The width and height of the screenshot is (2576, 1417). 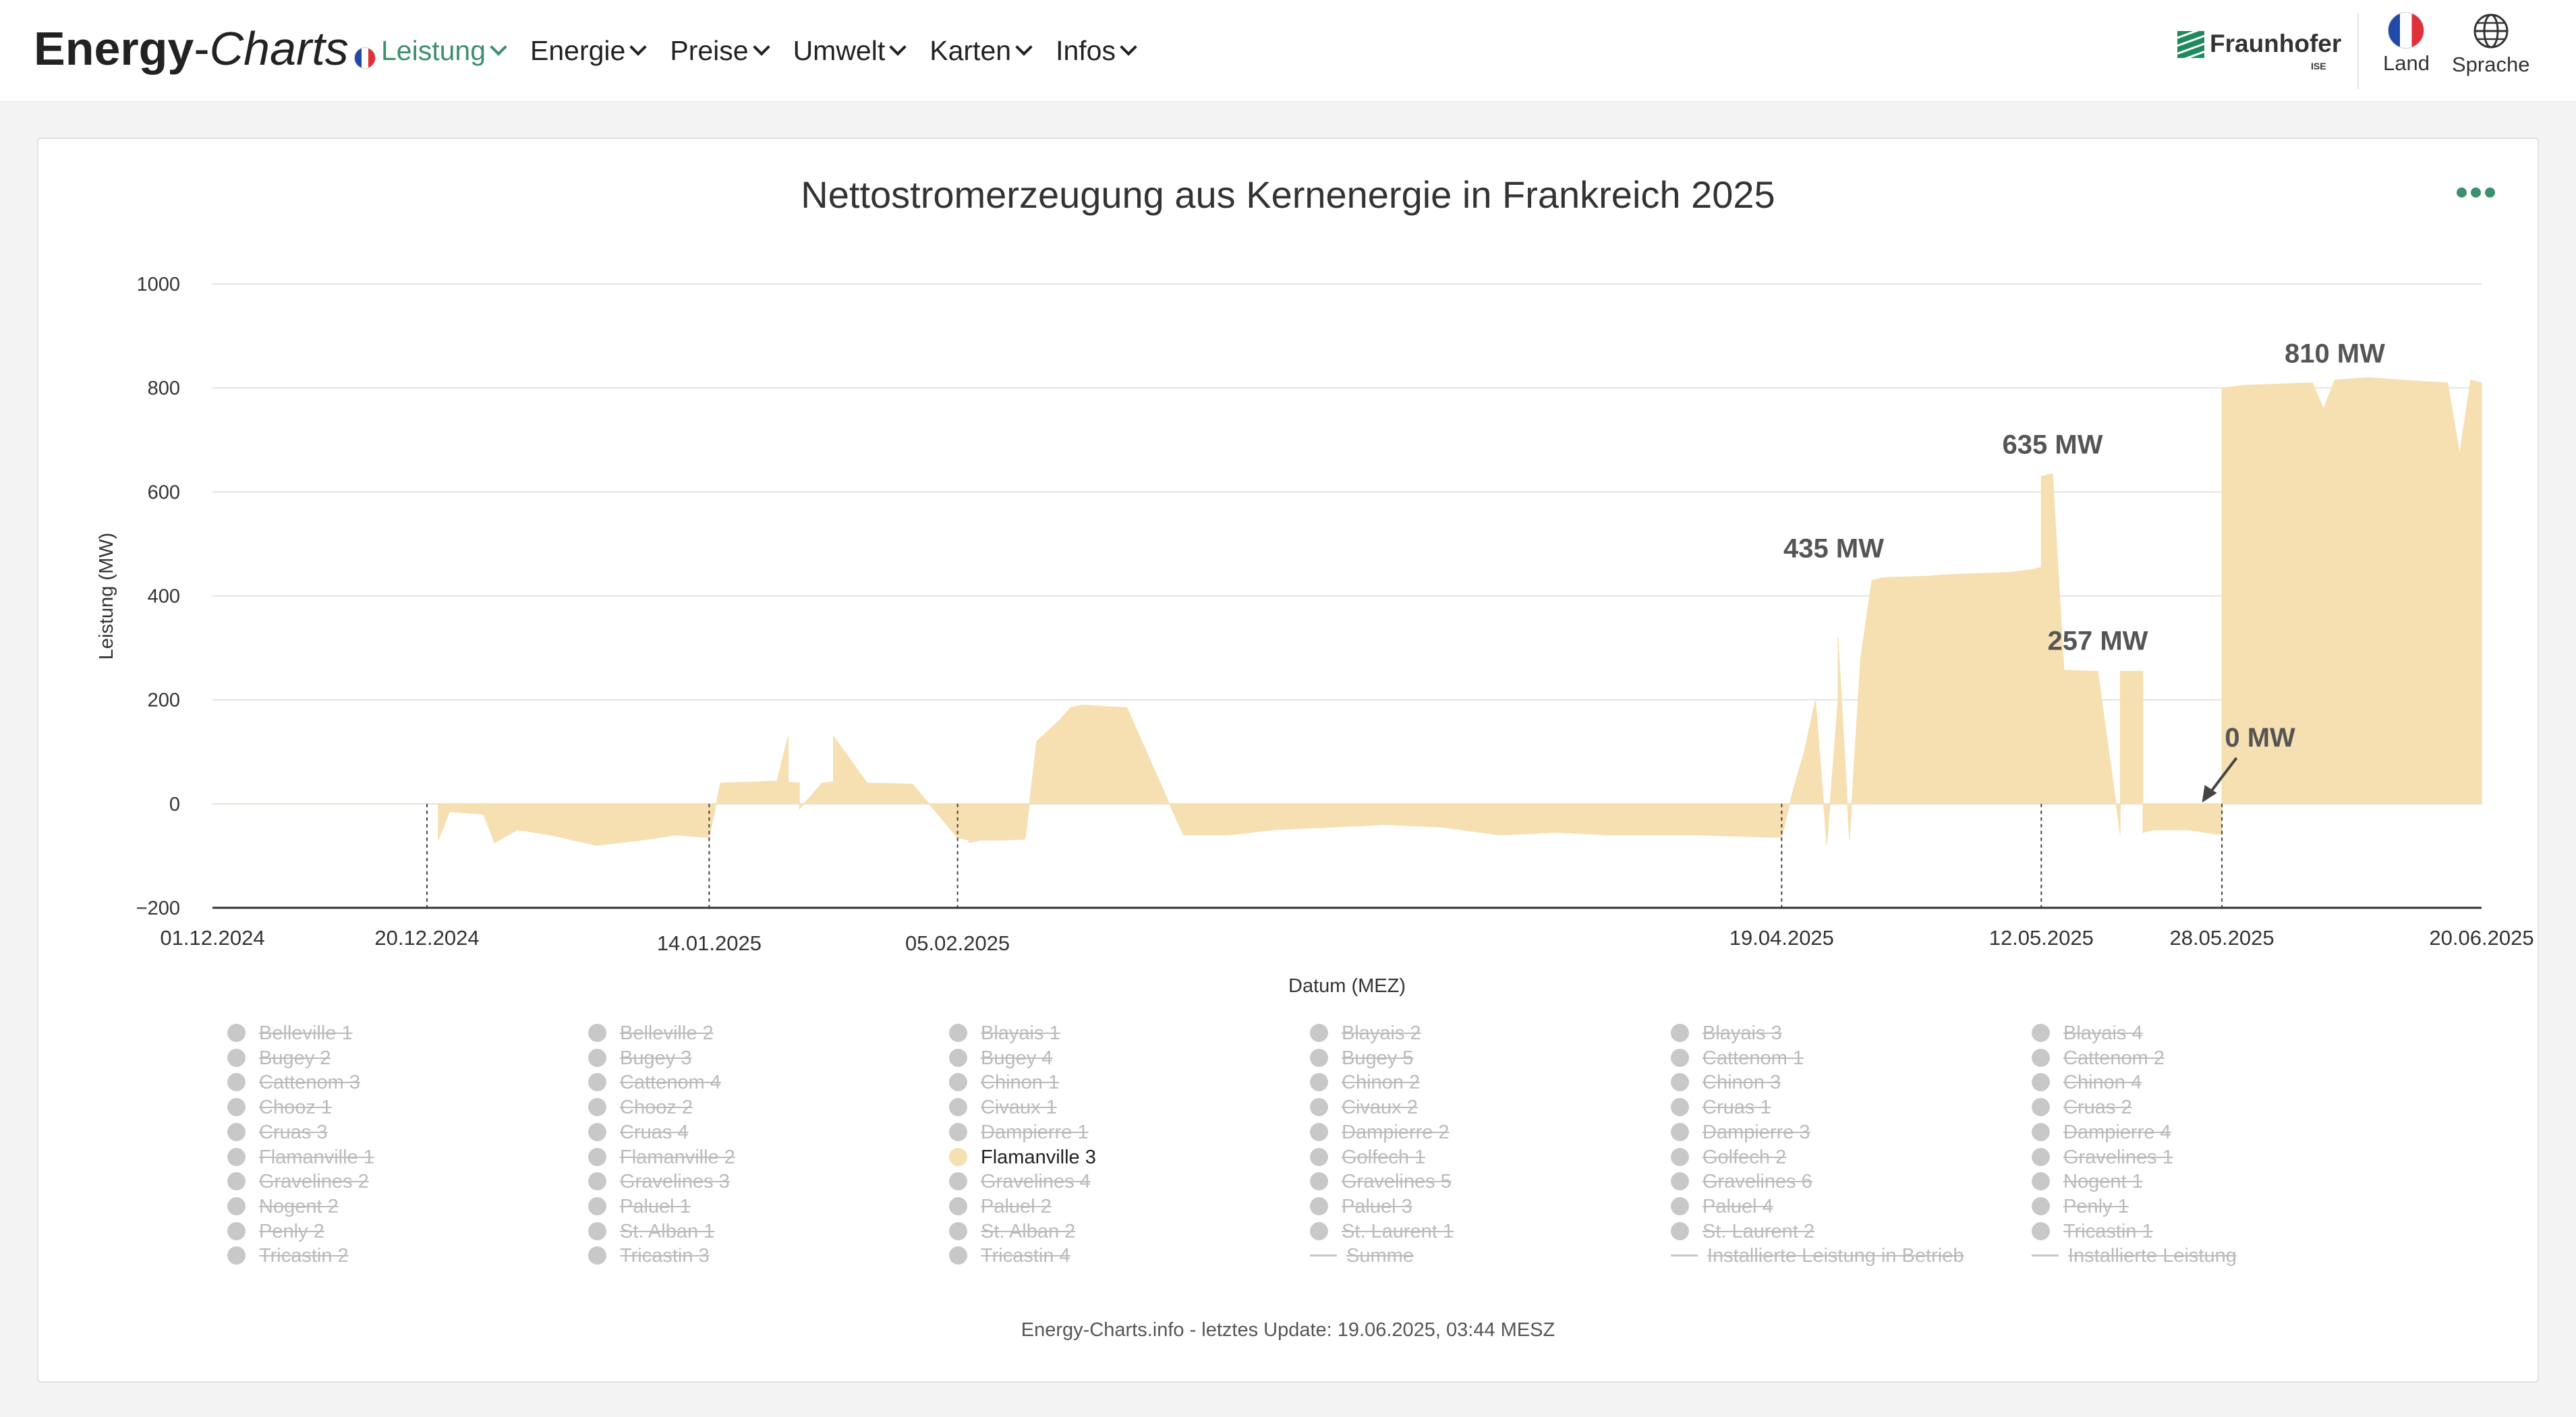 I want to click on legend-item: Tricastin 1, so click(x=2092, y=1231).